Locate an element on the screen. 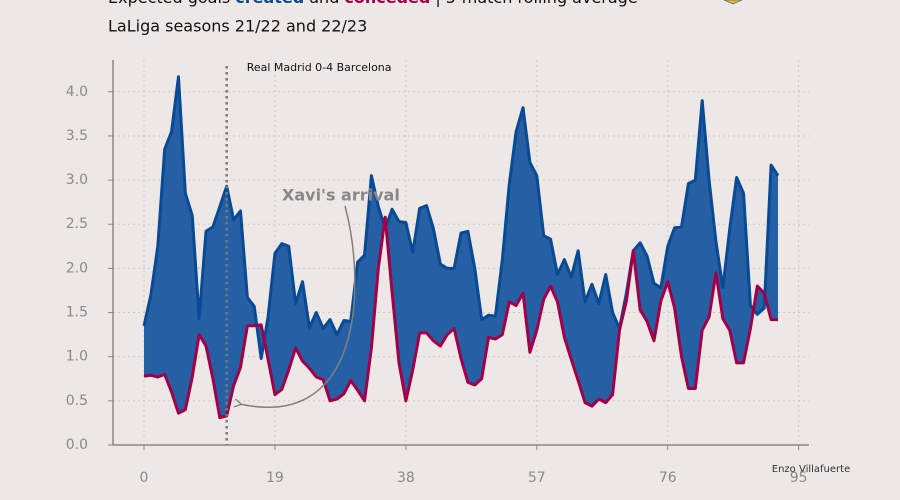 This screenshot has height=500, width=900. y-tick-label: 3.0 is located at coordinates (77, 180).